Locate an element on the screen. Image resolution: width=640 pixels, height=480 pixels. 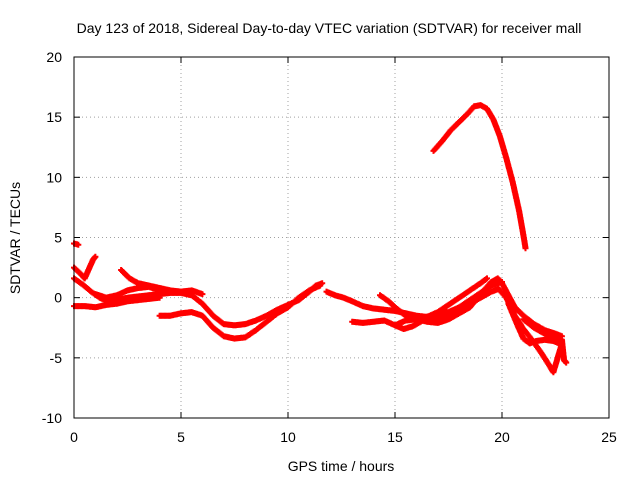
y-tick-label: 10 is located at coordinates (54, 177).